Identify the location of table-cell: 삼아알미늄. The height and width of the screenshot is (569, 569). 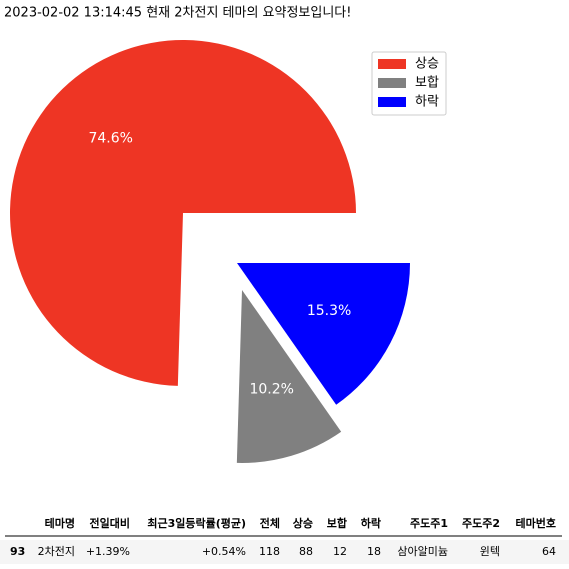
(422, 551).